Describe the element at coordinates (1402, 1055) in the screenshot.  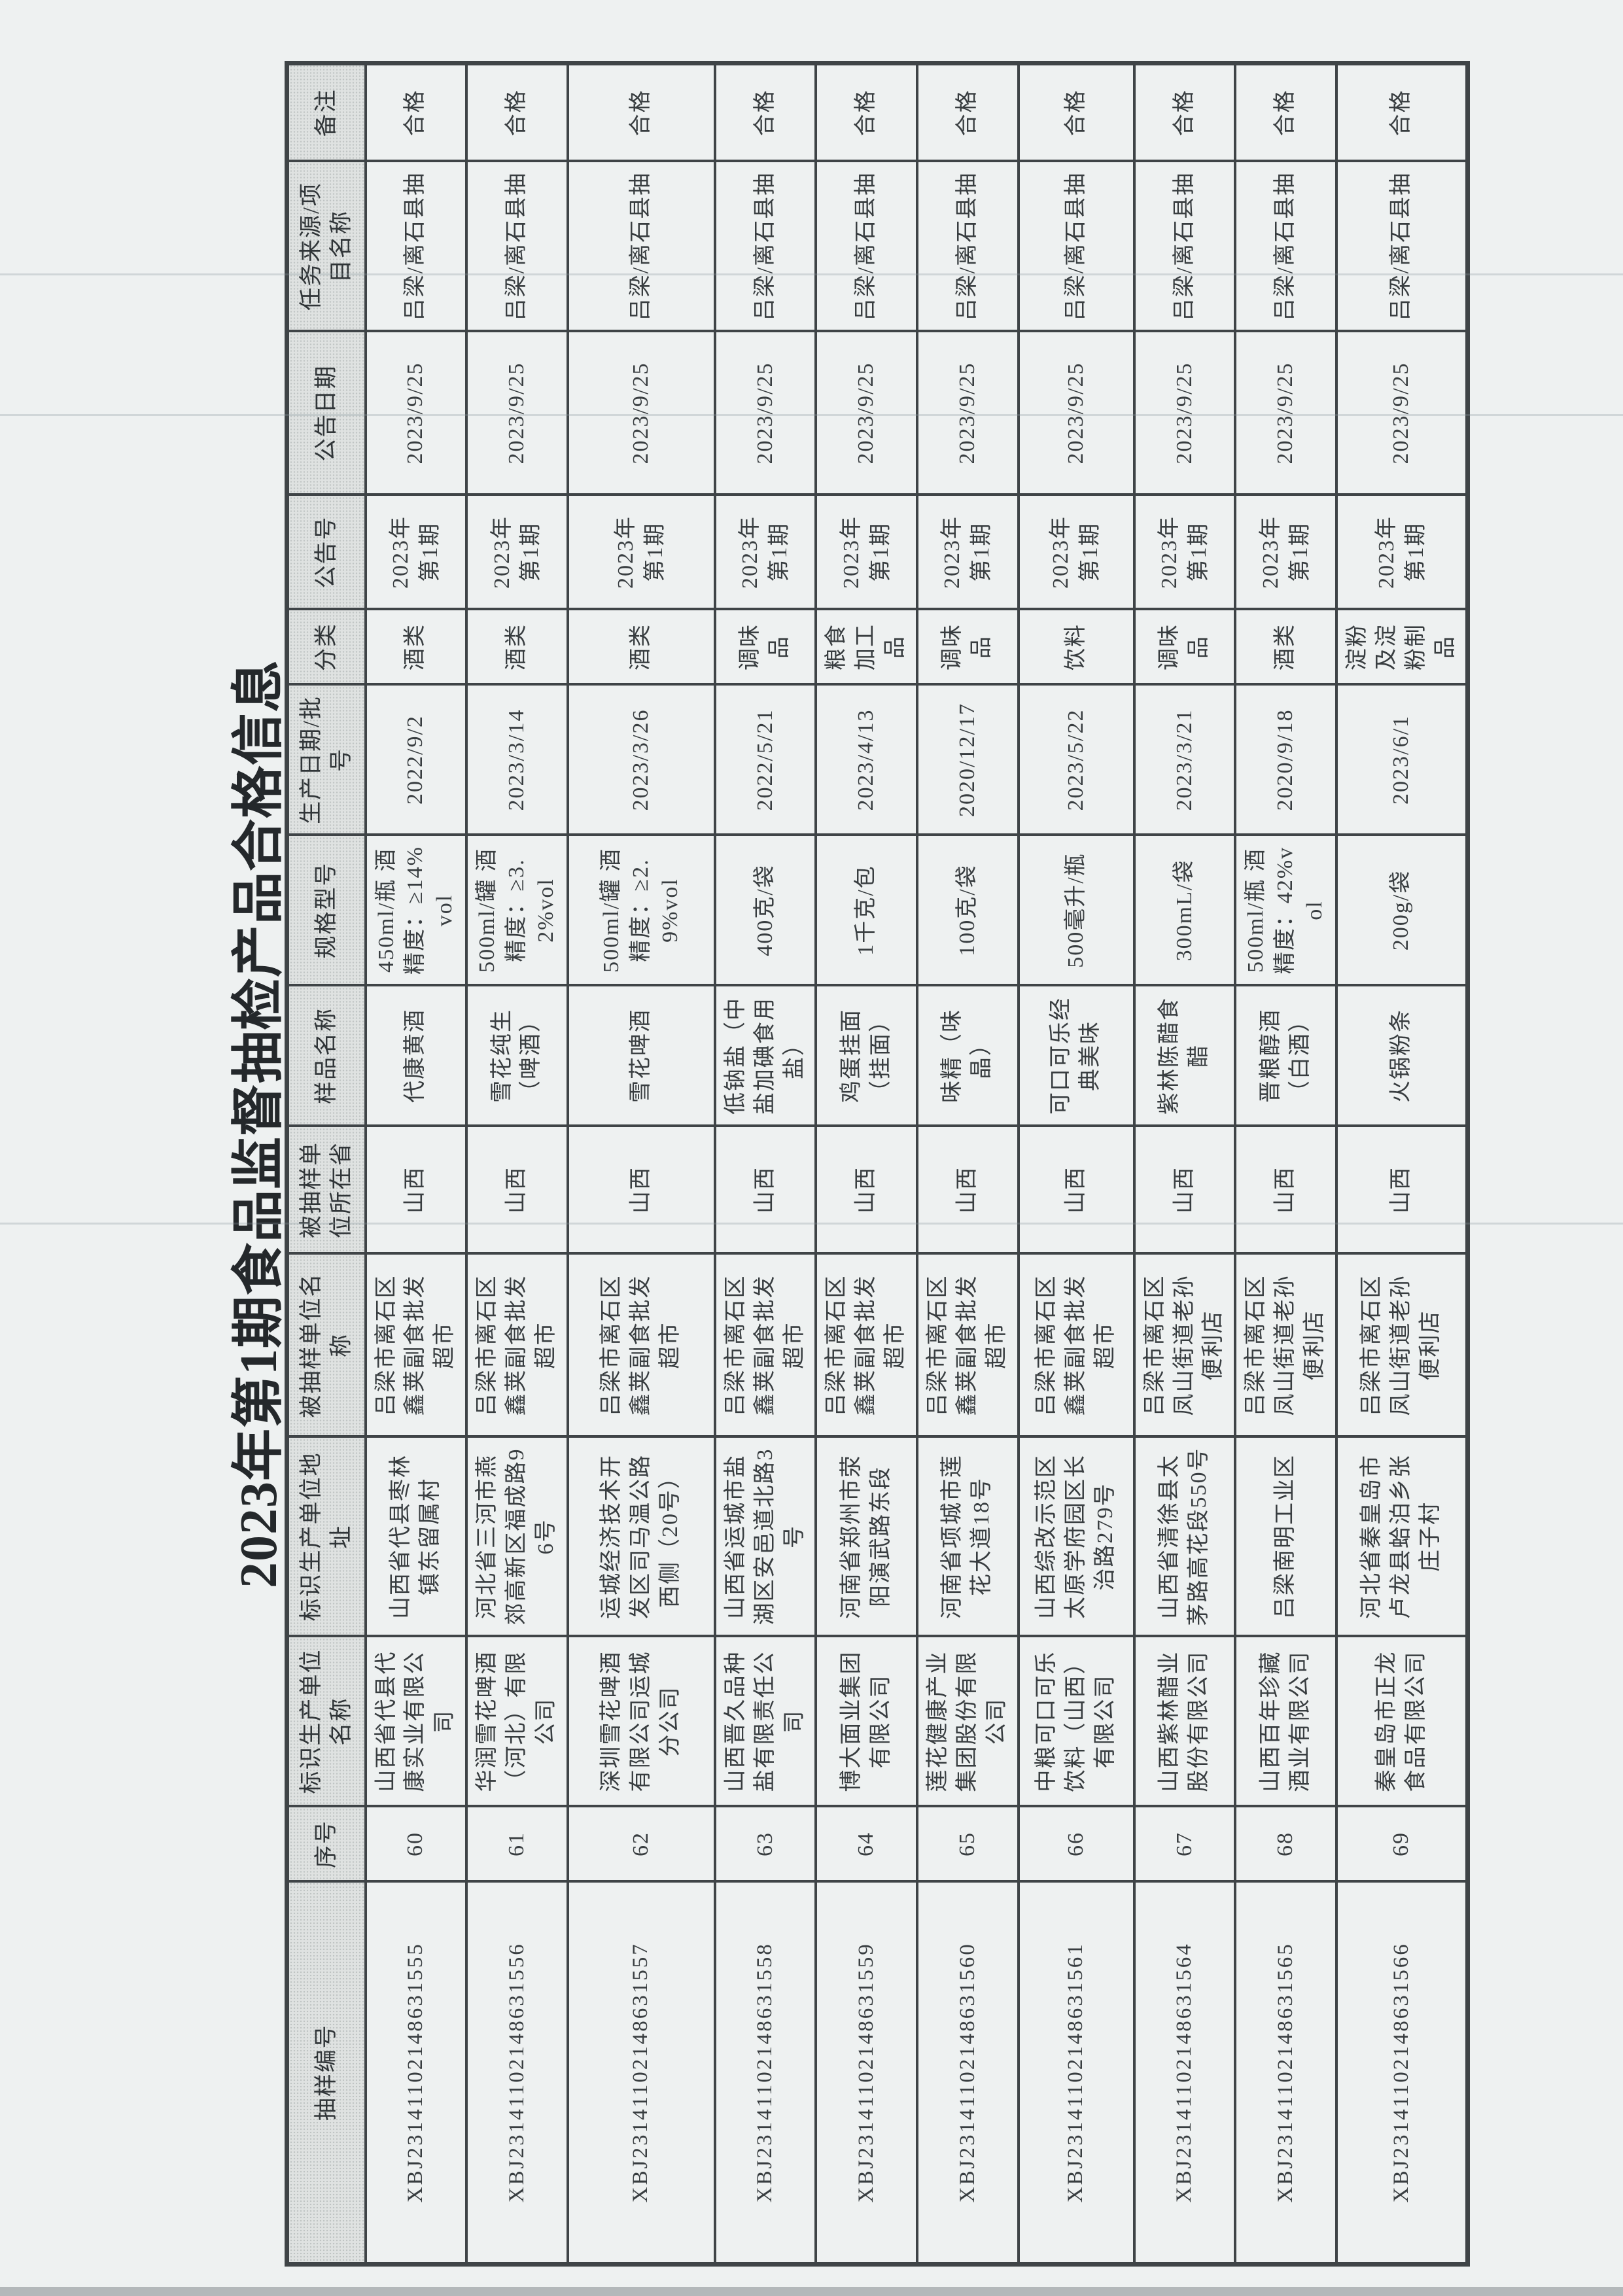
I see `cell-row69-col6: 火锅粉条` at that location.